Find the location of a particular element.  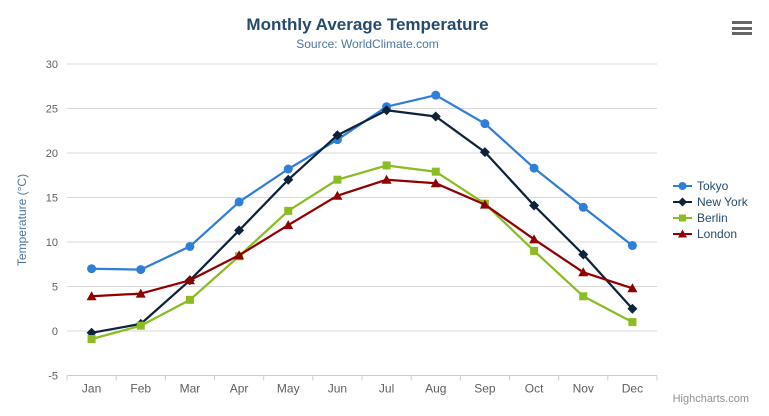

y-axis-tick-label: 25 is located at coordinates (52, 110).